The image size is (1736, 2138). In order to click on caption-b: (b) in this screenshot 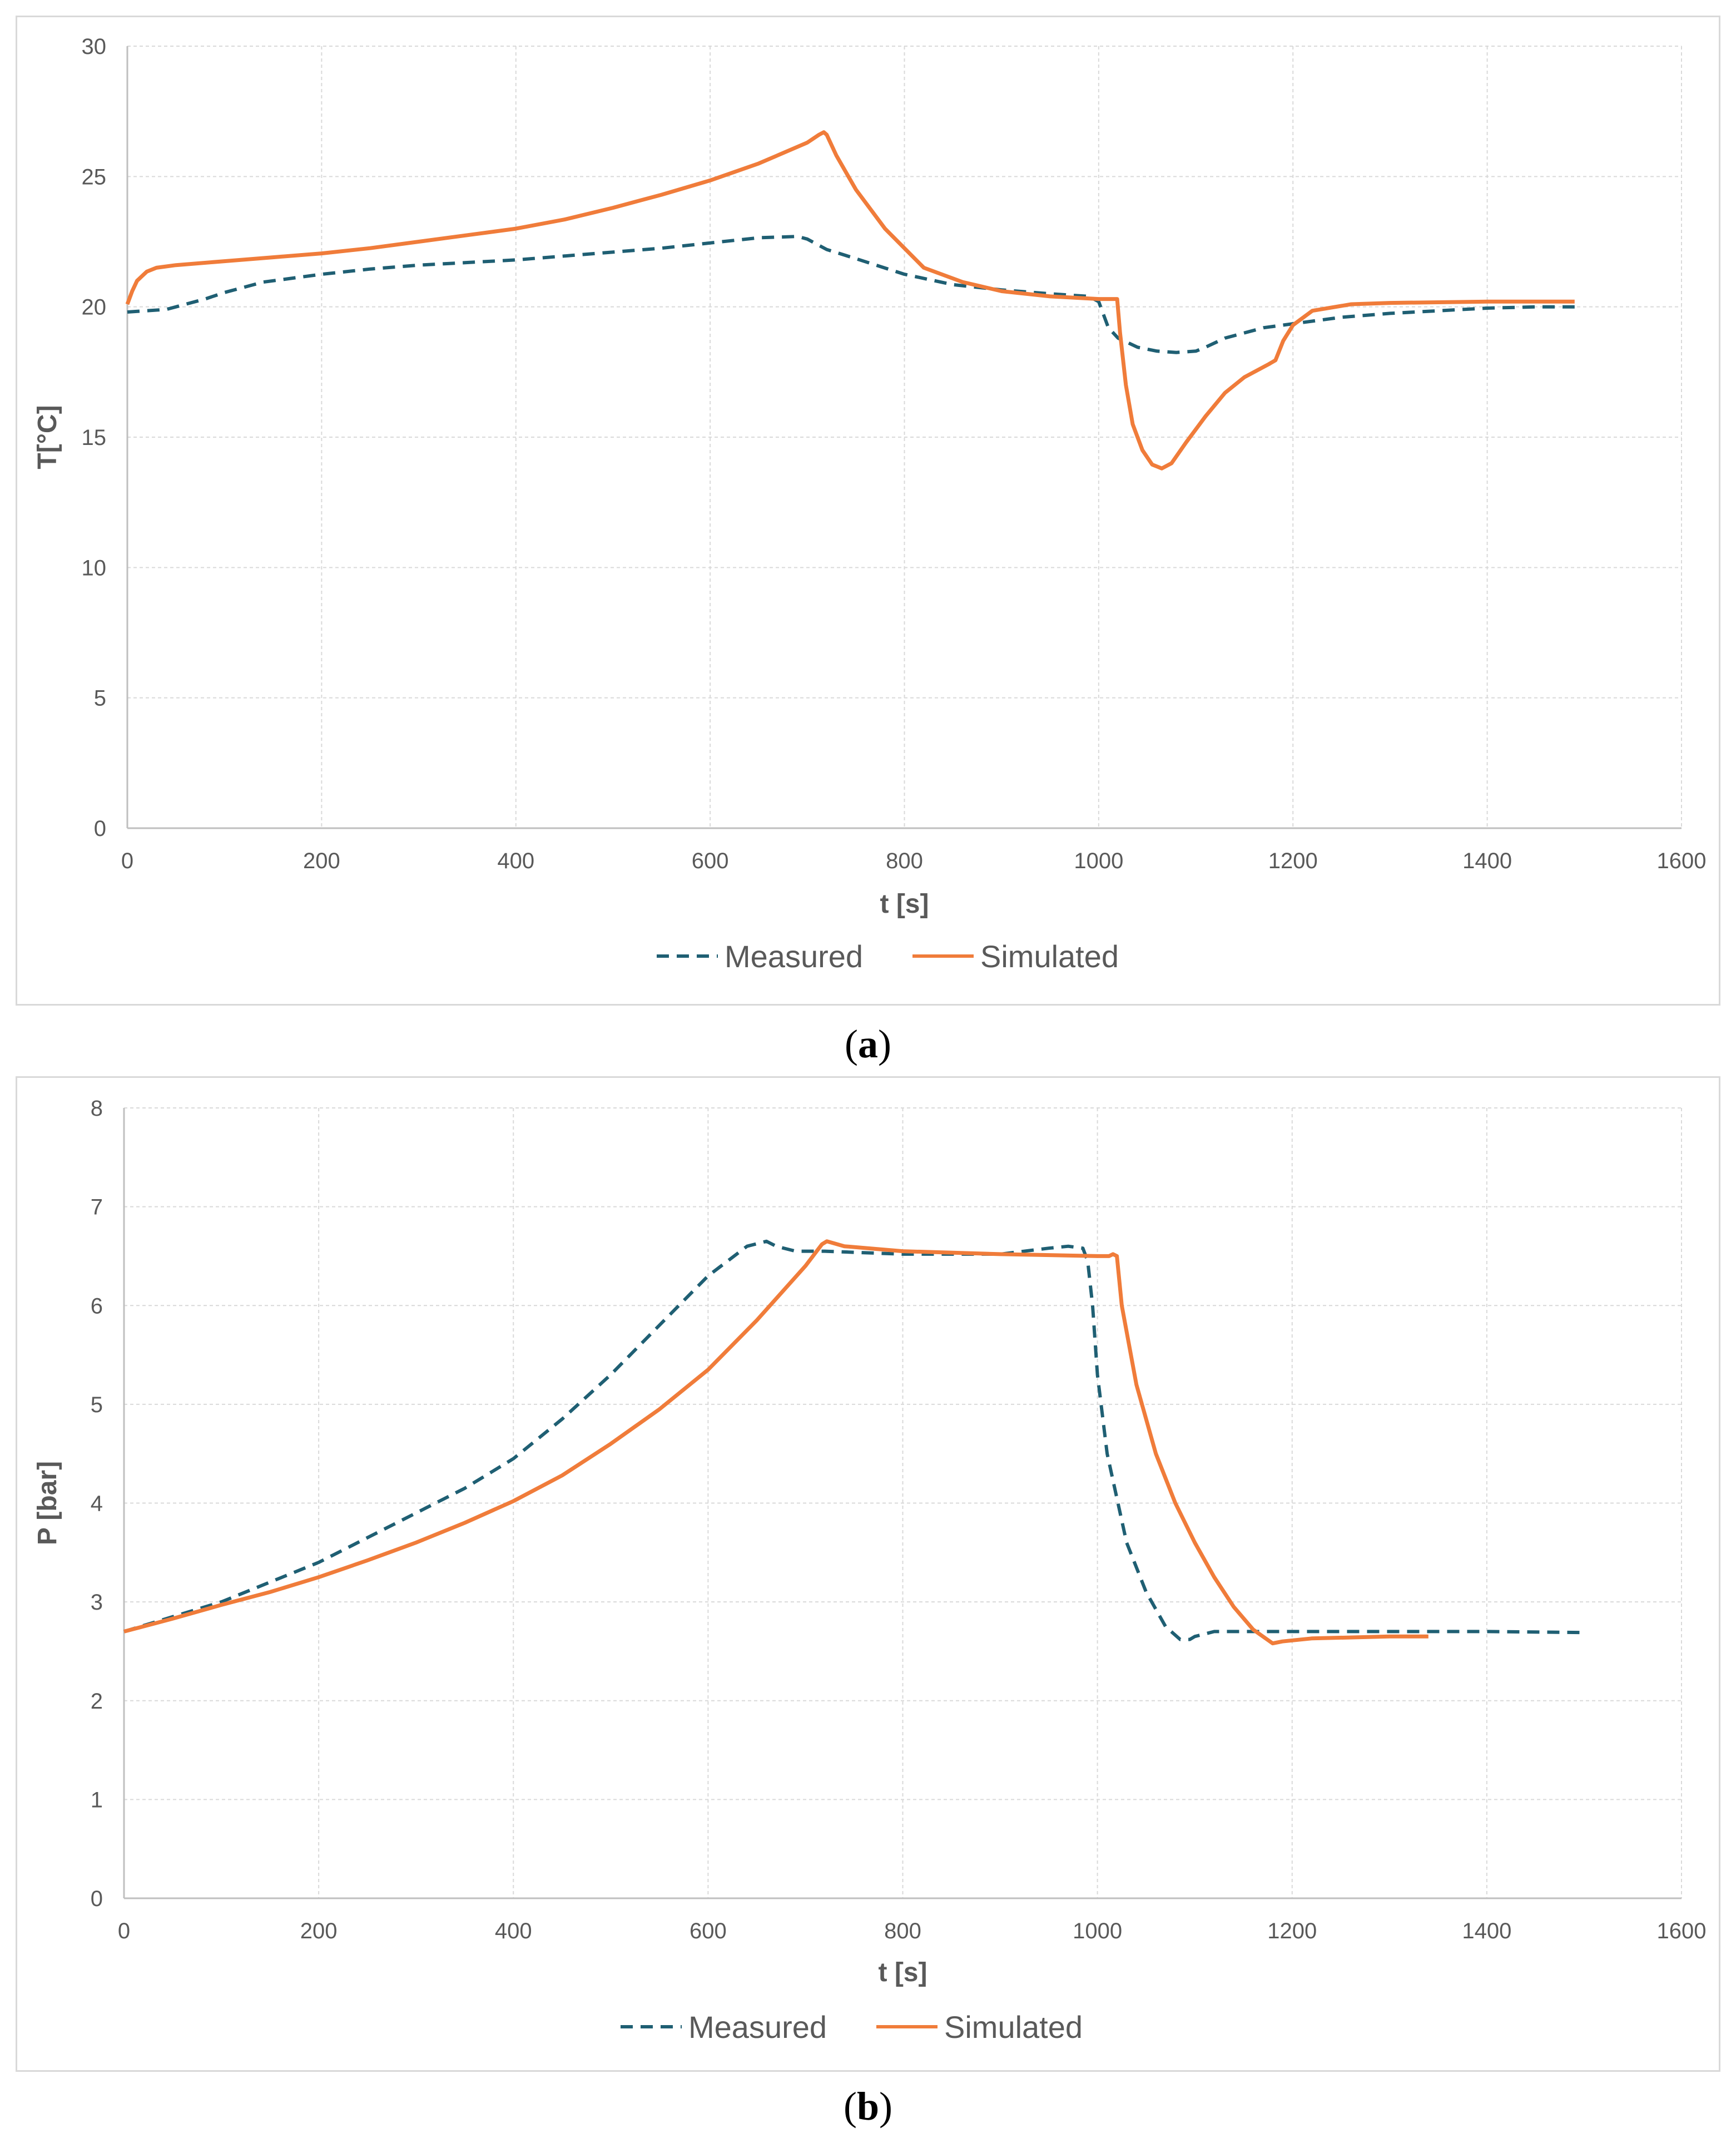, I will do `click(868, 2106)`.